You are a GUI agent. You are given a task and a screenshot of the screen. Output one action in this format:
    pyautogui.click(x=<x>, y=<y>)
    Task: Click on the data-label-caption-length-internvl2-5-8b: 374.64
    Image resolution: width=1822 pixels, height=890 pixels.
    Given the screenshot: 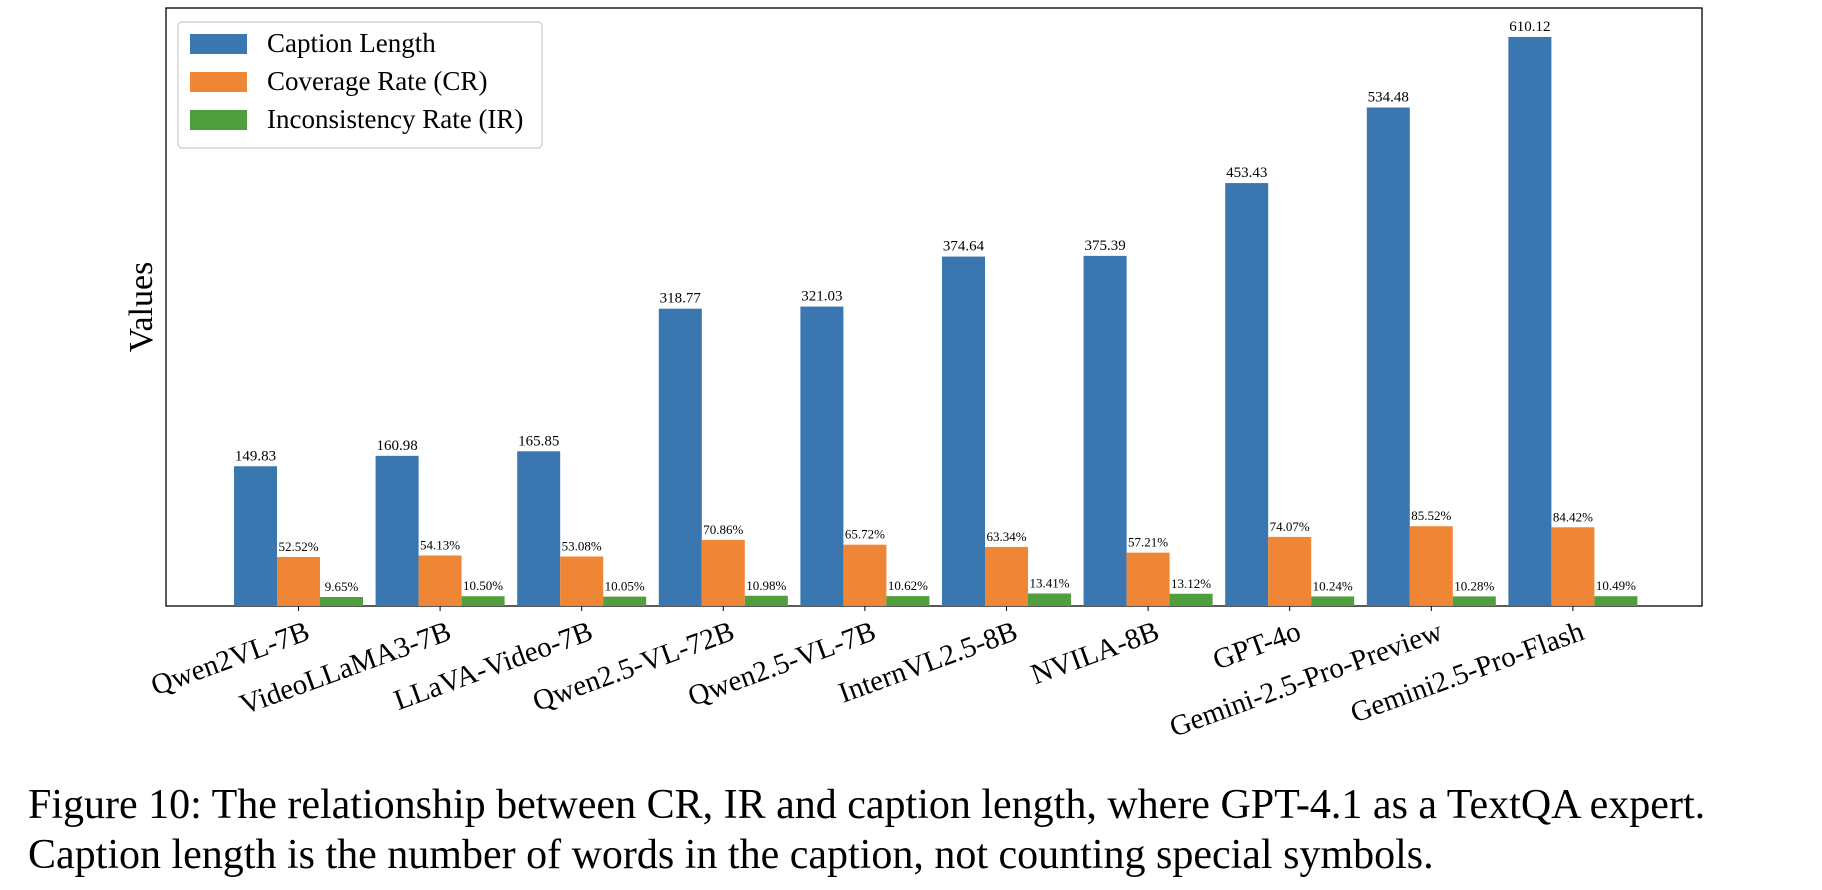 What is the action you would take?
    pyautogui.click(x=964, y=247)
    